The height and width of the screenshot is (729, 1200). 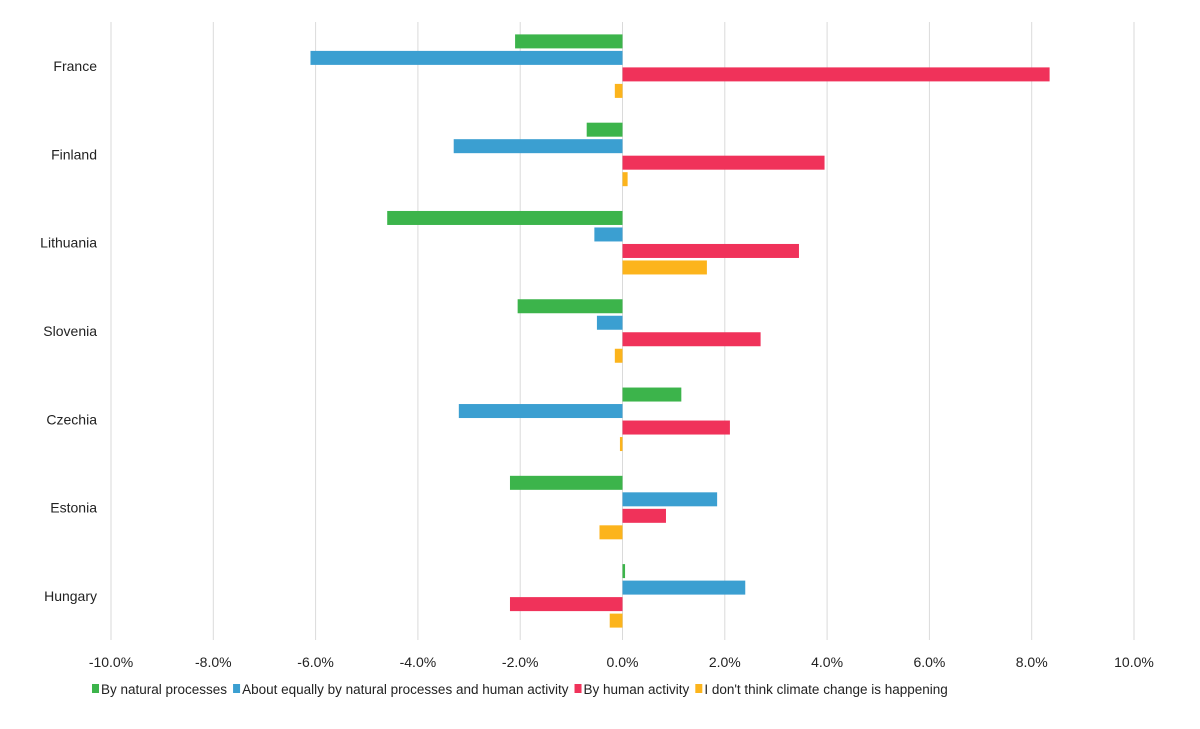 What do you see at coordinates (75, 66) in the screenshot?
I see `category-label: France` at bounding box center [75, 66].